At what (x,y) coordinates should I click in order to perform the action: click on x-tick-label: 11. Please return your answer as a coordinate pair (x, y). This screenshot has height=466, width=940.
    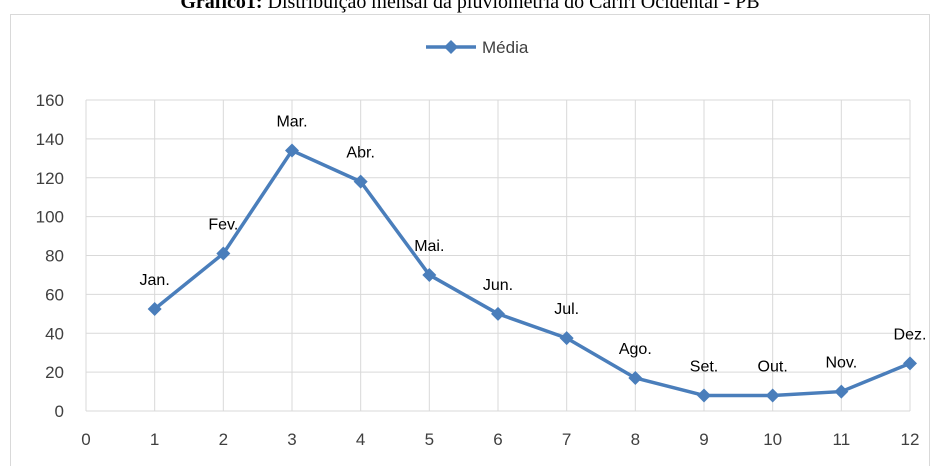
    Looking at the image, I should click on (842, 439).